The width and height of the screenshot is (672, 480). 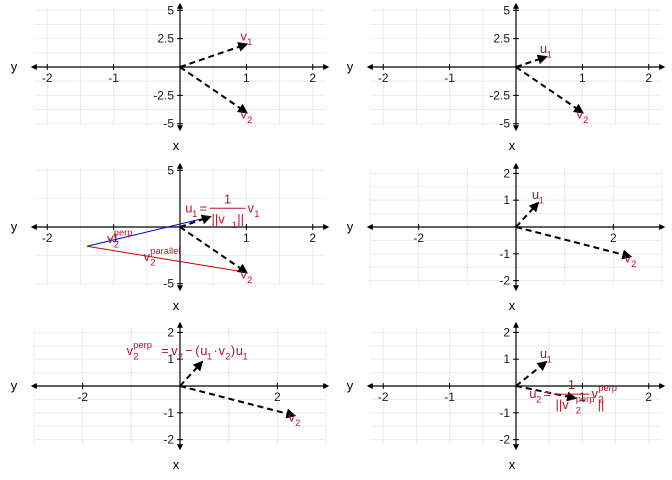 What do you see at coordinates (239, 350) in the screenshot?
I see `v2-perp-formula-u1b-base: u` at bounding box center [239, 350].